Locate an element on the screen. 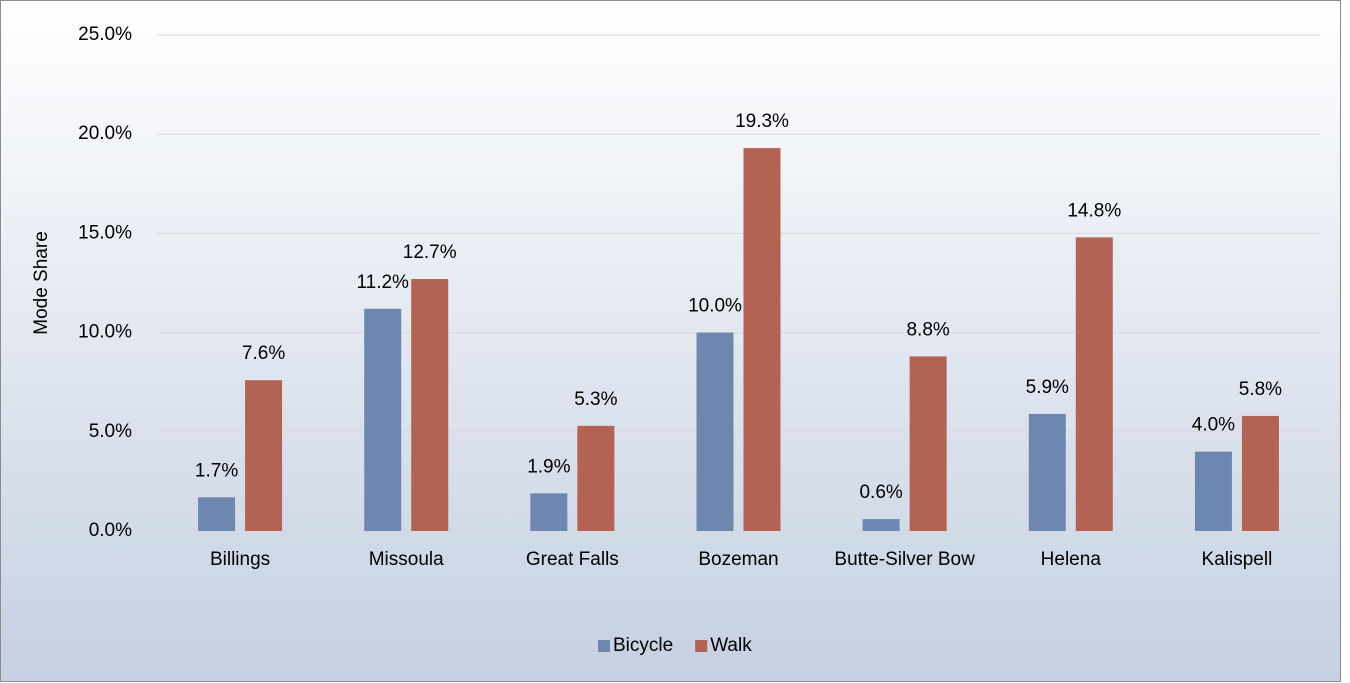 The image size is (1350, 683). data-label: 4.0% is located at coordinates (1213, 425).